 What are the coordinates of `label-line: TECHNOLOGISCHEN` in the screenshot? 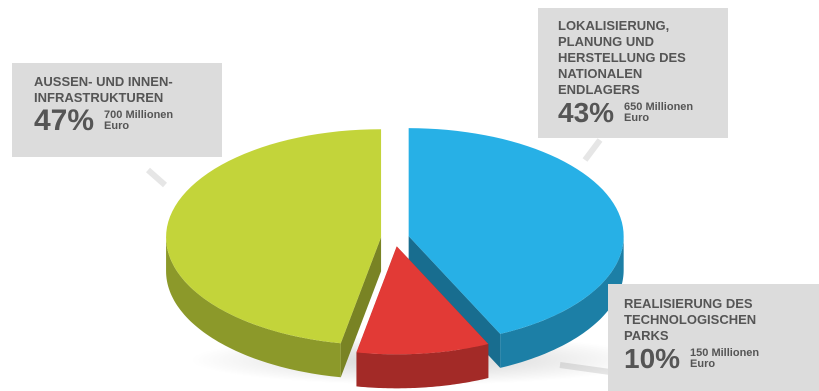 It's located at (690, 319).